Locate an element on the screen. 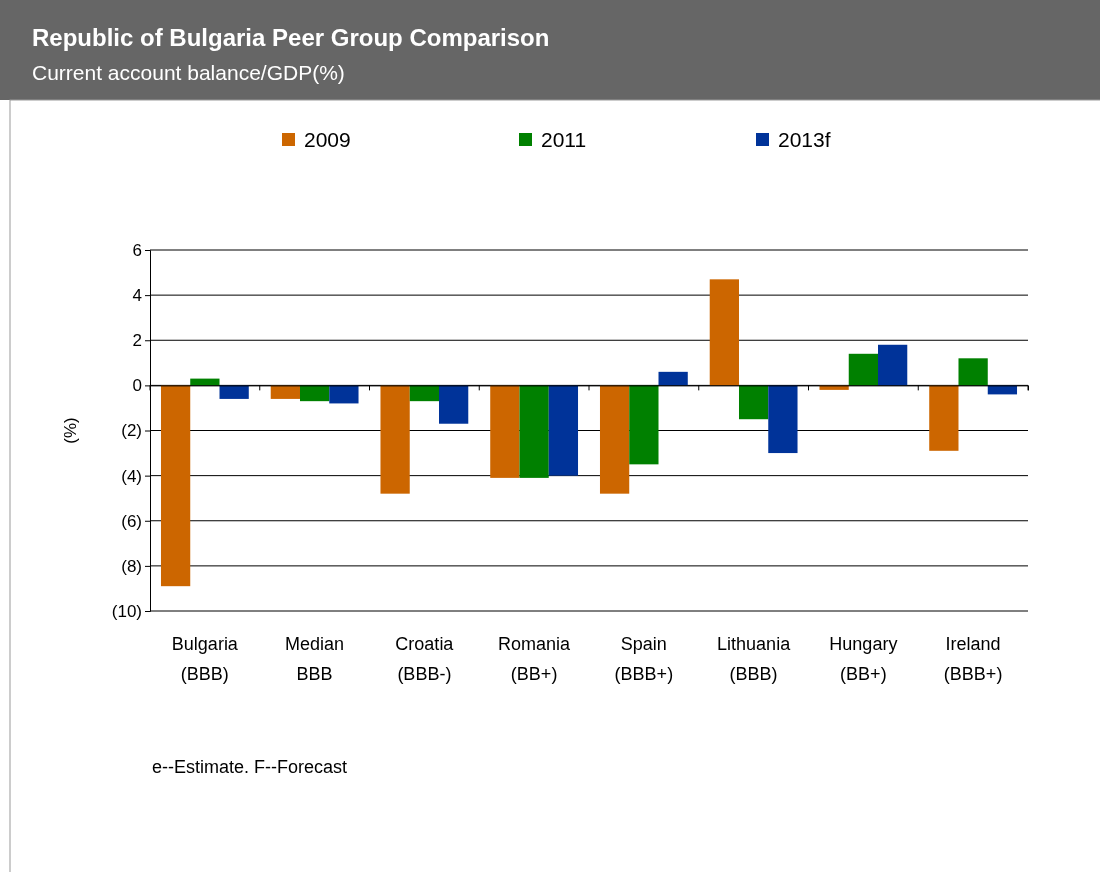  x-tick-label: Croatia (BBB-) is located at coordinates (425, 659).